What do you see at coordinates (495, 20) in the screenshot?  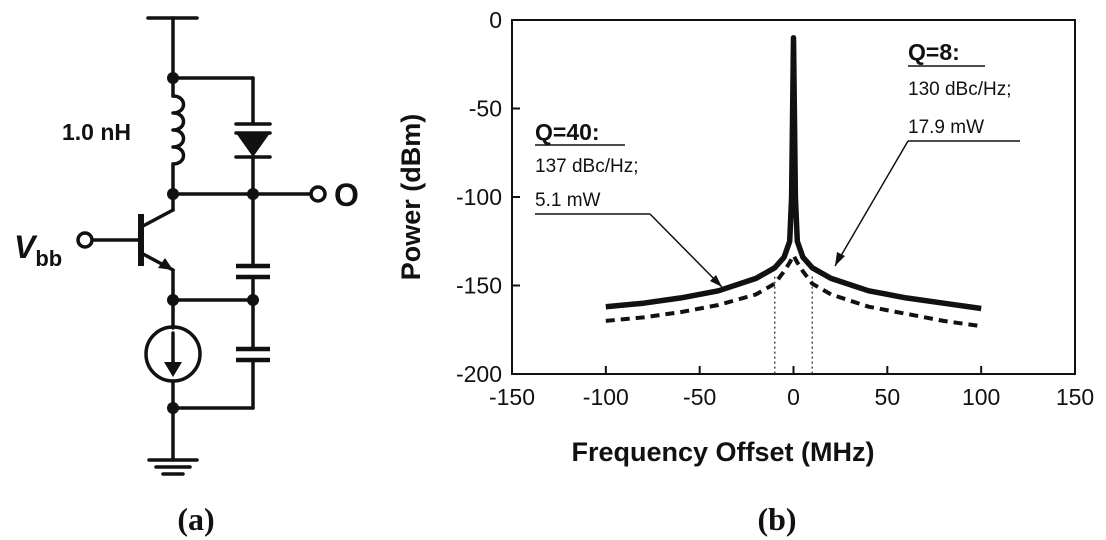 I see `y-tick-label: 0` at bounding box center [495, 20].